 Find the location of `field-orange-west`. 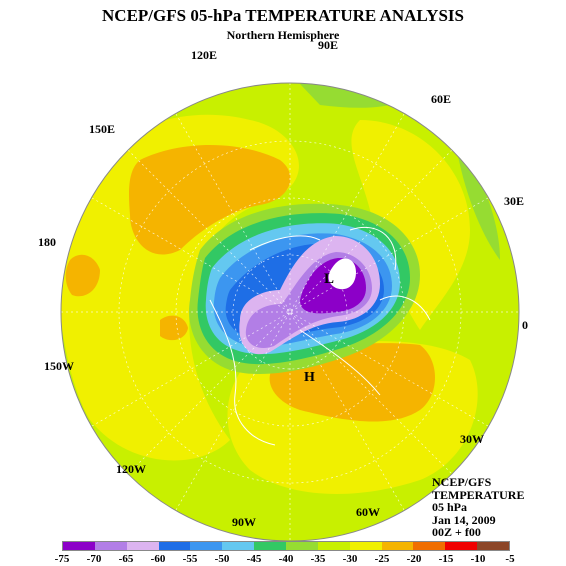

field-orange-west is located at coordinates (82, 275).